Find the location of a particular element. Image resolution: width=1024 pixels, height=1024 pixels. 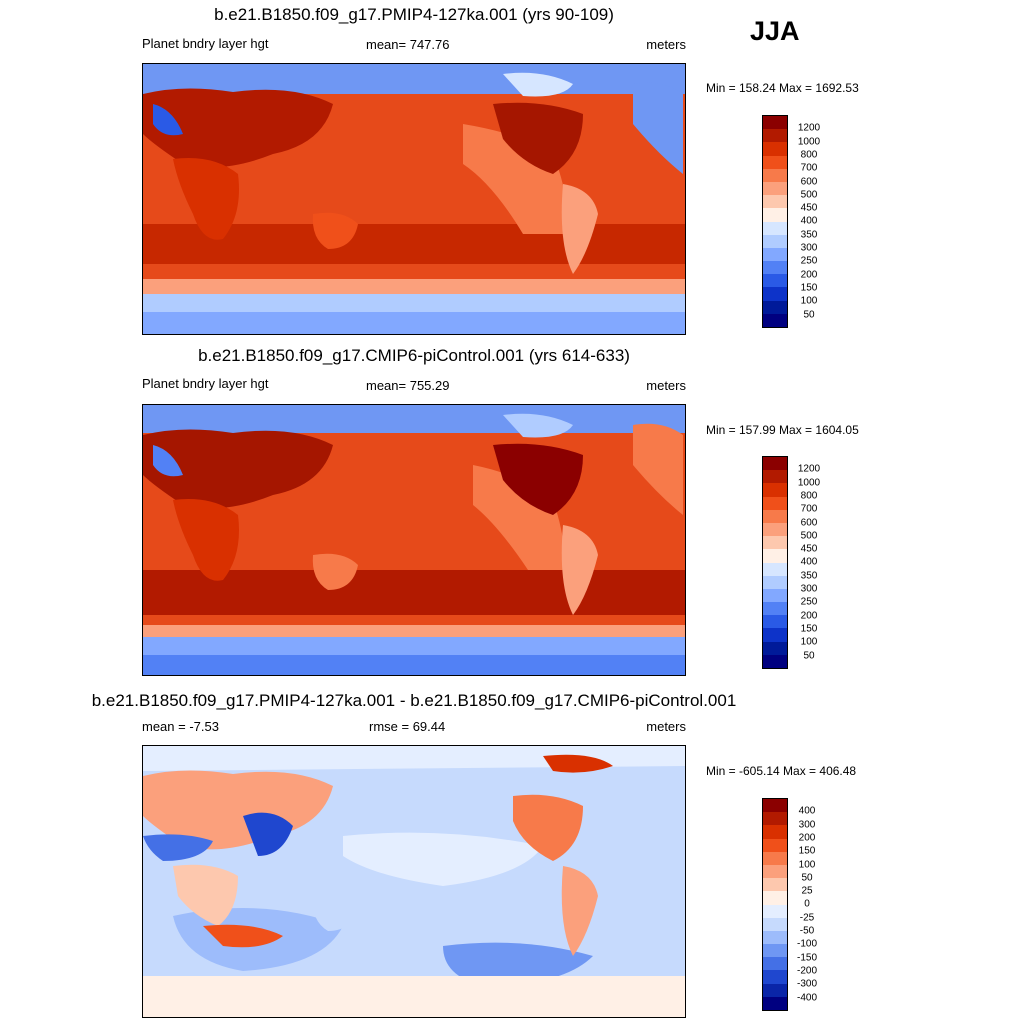

atlantic-cool is located at coordinates (658, 128).